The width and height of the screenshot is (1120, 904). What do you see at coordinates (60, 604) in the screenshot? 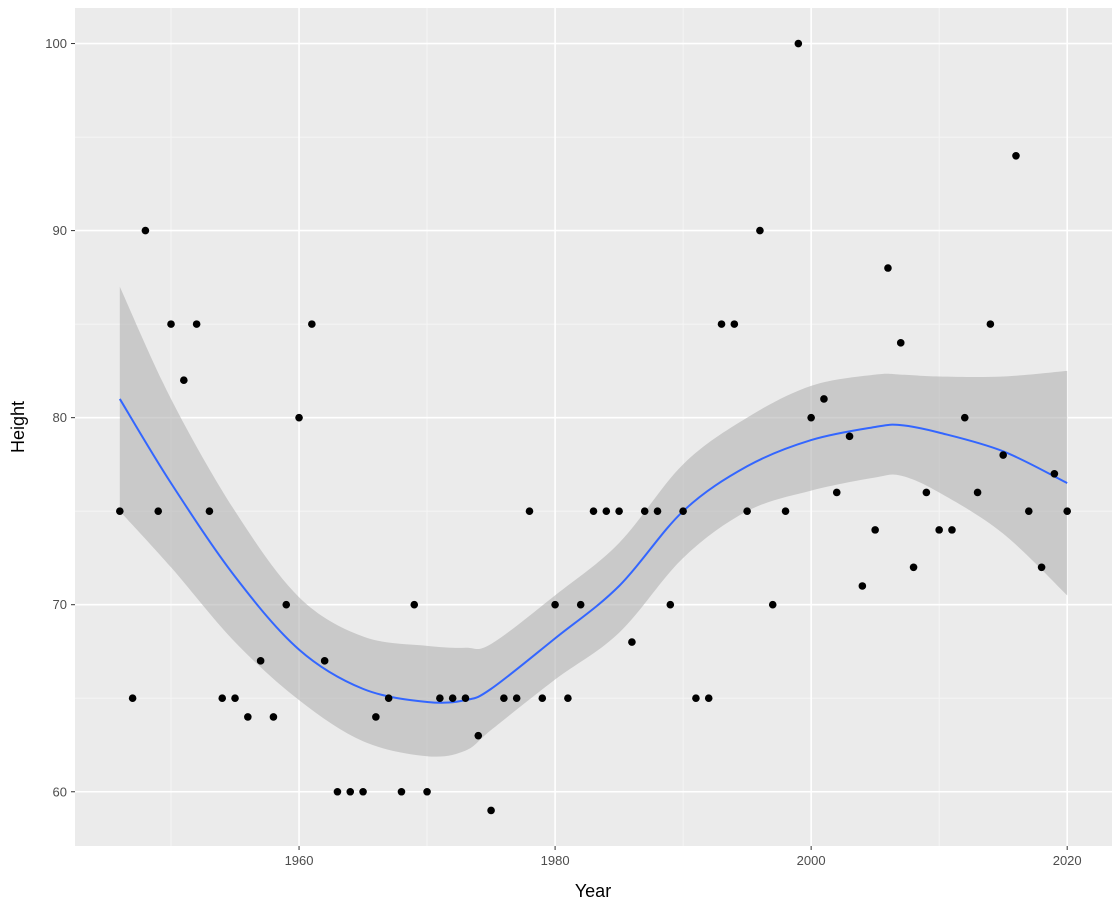
I see `y-tick-label: 70` at bounding box center [60, 604].